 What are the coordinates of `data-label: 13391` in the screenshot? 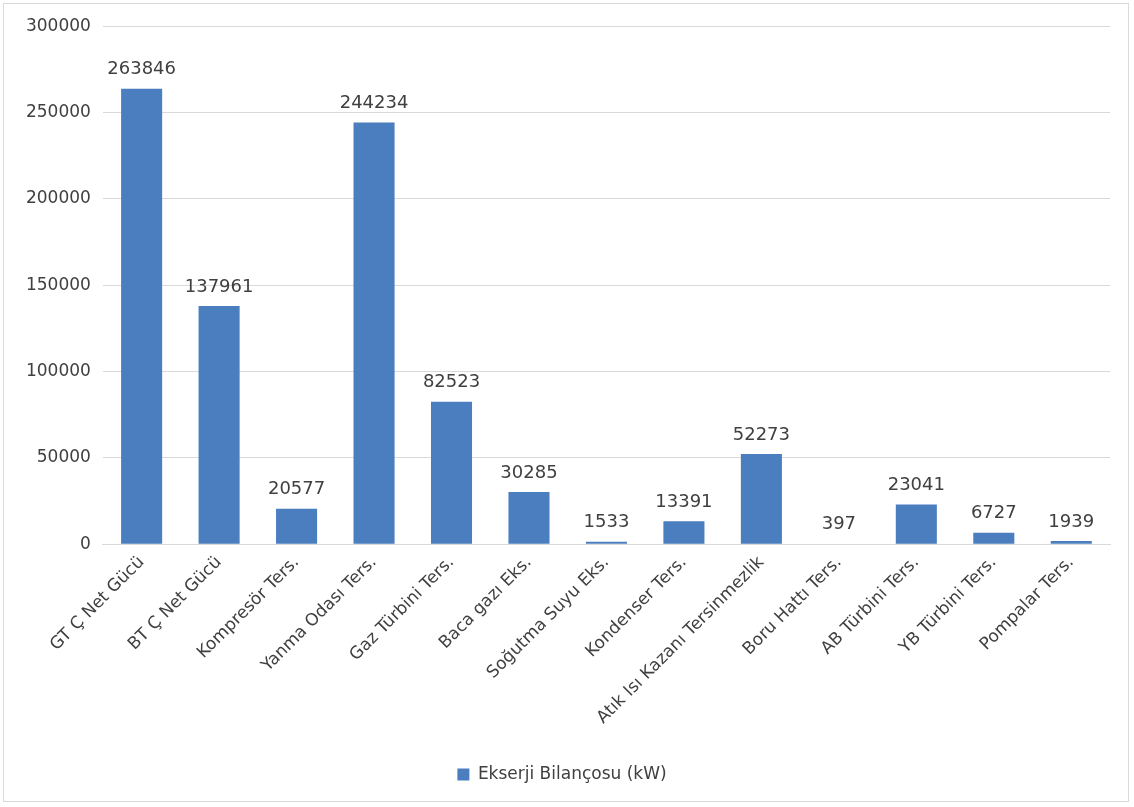 It's located at (684, 500).